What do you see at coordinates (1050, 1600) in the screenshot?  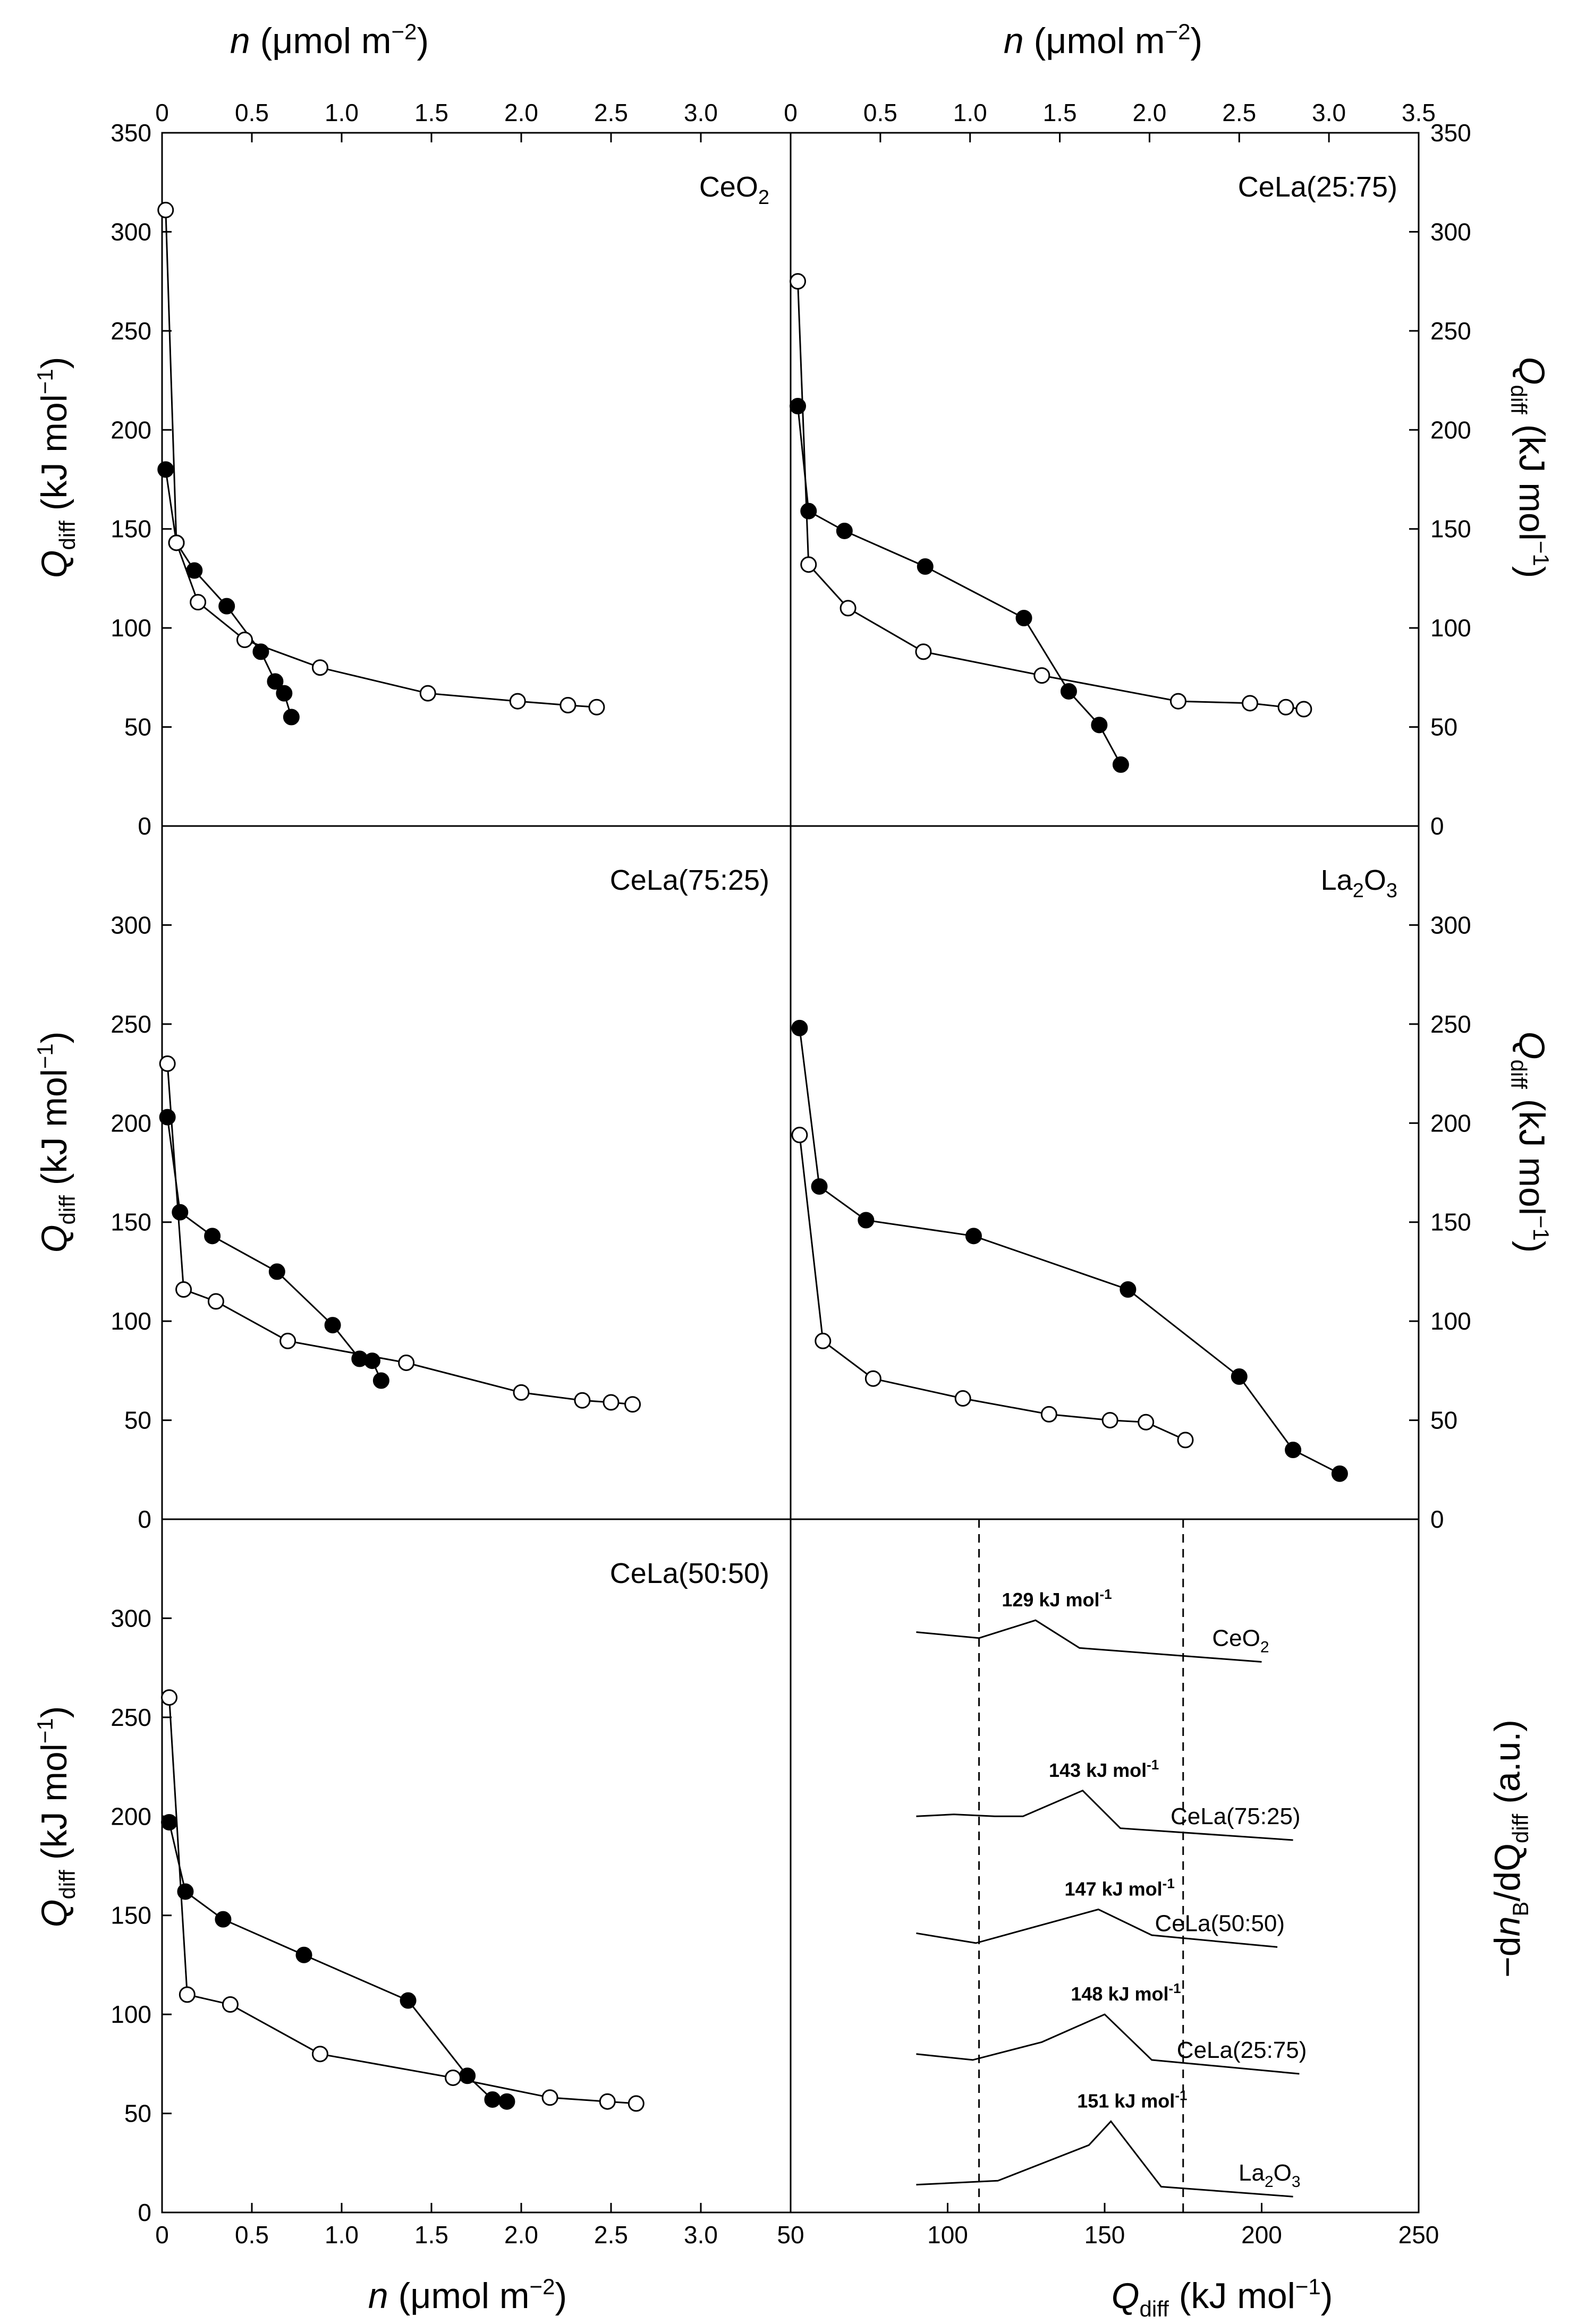 I see `peak-label-value: 129 kJ mol` at bounding box center [1050, 1600].